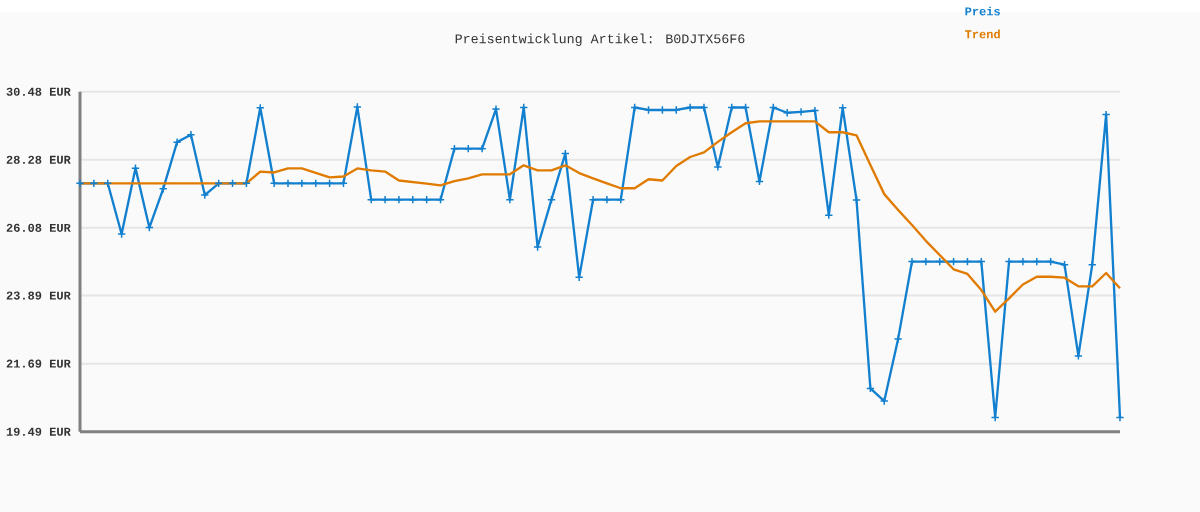 The width and height of the screenshot is (1200, 512). What do you see at coordinates (982, 34) in the screenshot?
I see `text: Trend` at bounding box center [982, 34].